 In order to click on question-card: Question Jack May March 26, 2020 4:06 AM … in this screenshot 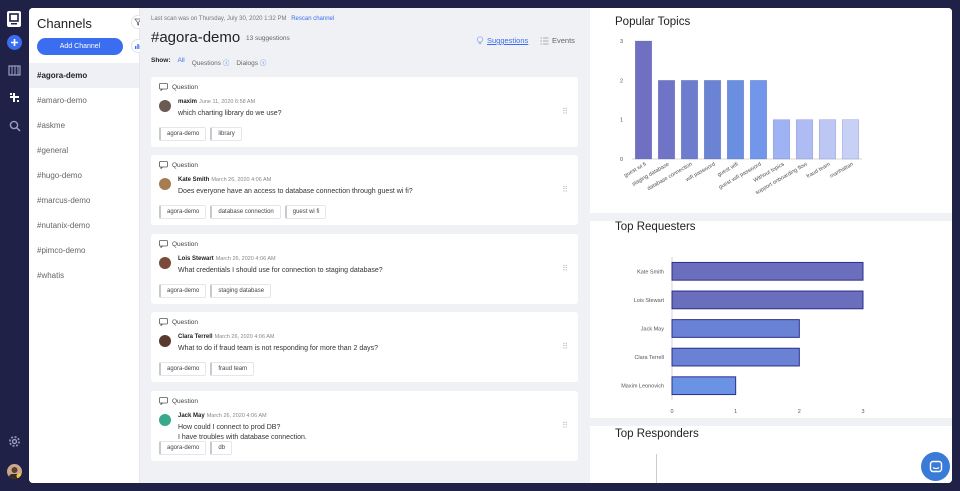, I will do `click(364, 426)`.